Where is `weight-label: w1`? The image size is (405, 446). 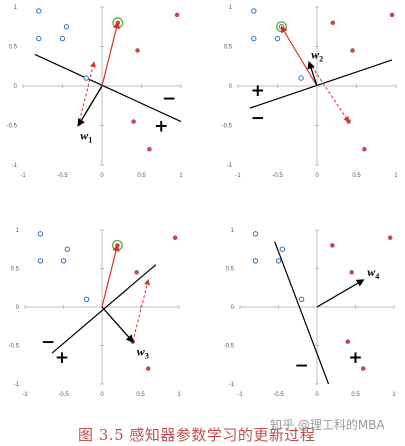
weight-label: w1 is located at coordinates (86, 137).